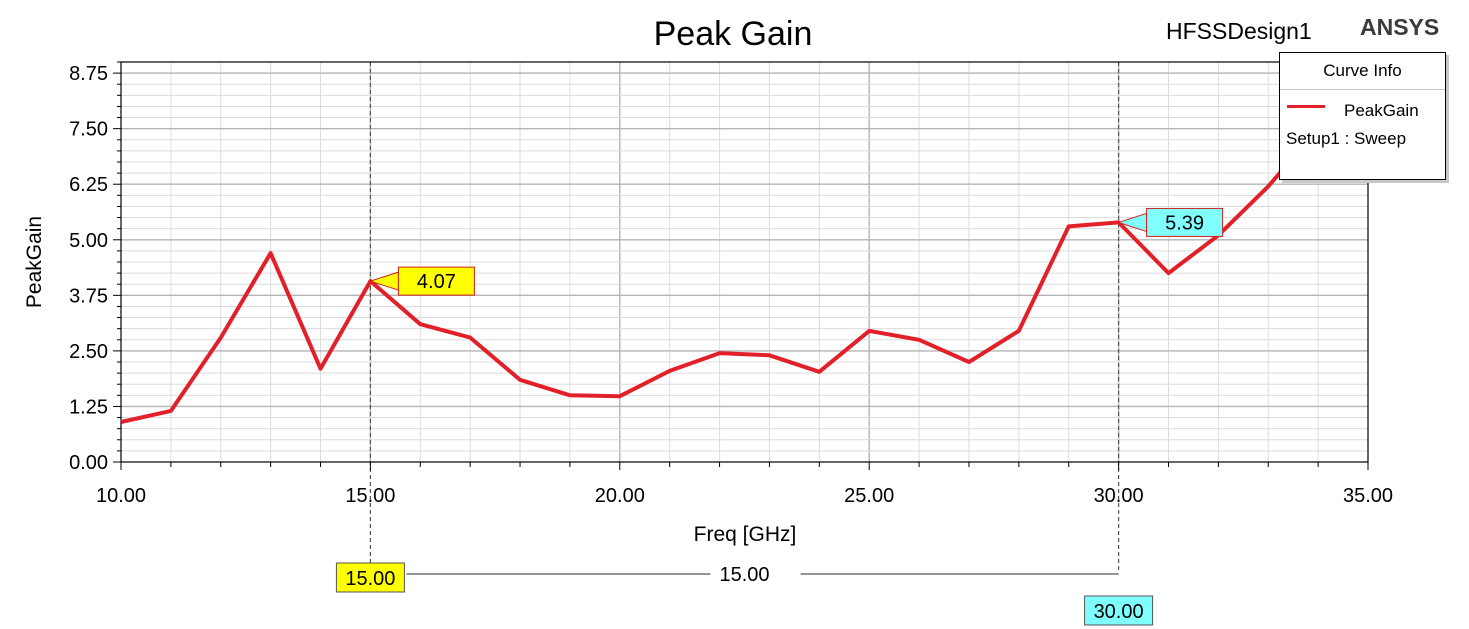  I want to click on curve-info-legend: Curve Info PeakGain Setup1 : Sweep, so click(1362, 116).